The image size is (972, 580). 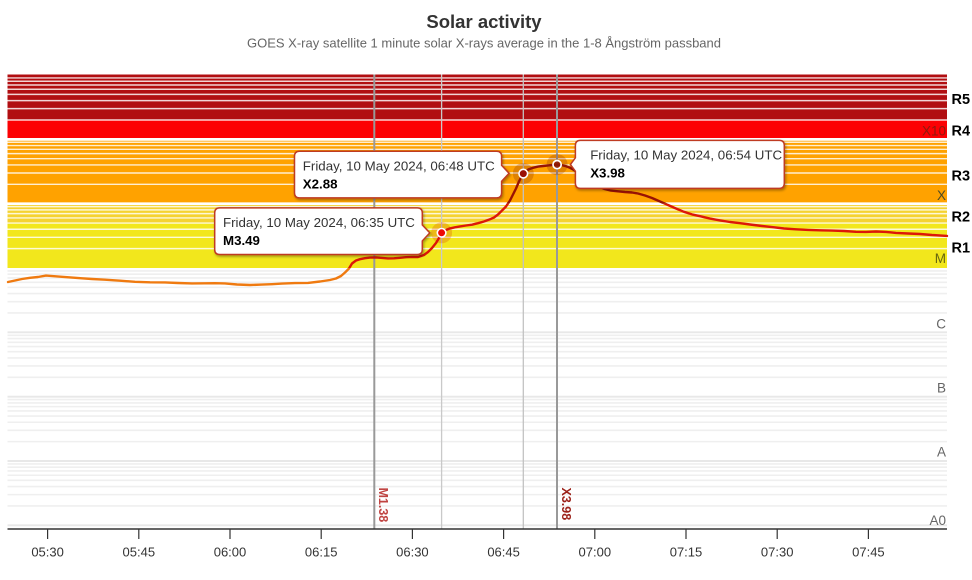 What do you see at coordinates (940, 258) in the screenshot?
I see `svg-text: M` at bounding box center [940, 258].